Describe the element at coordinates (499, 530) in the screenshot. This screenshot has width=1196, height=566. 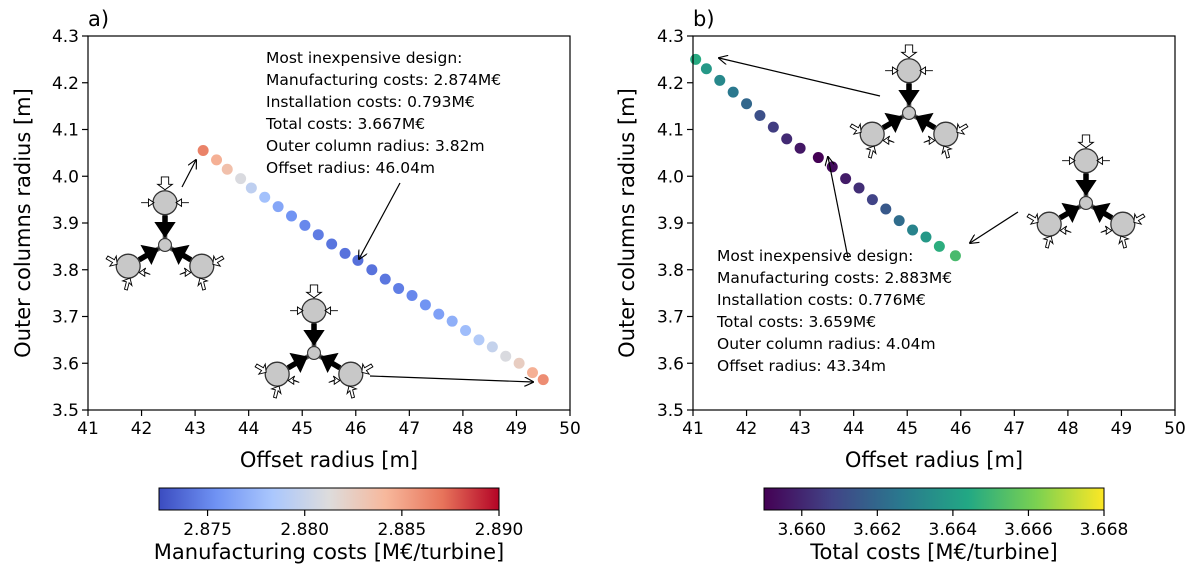
I see `colorbar-tick-label: 2.890` at that location.